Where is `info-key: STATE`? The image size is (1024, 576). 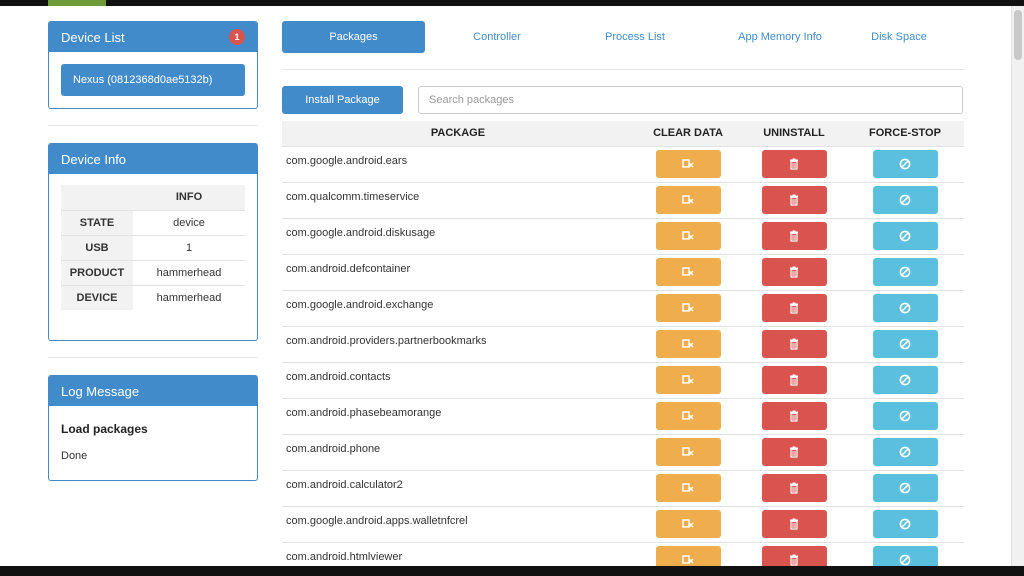
info-key: STATE is located at coordinates (97, 222).